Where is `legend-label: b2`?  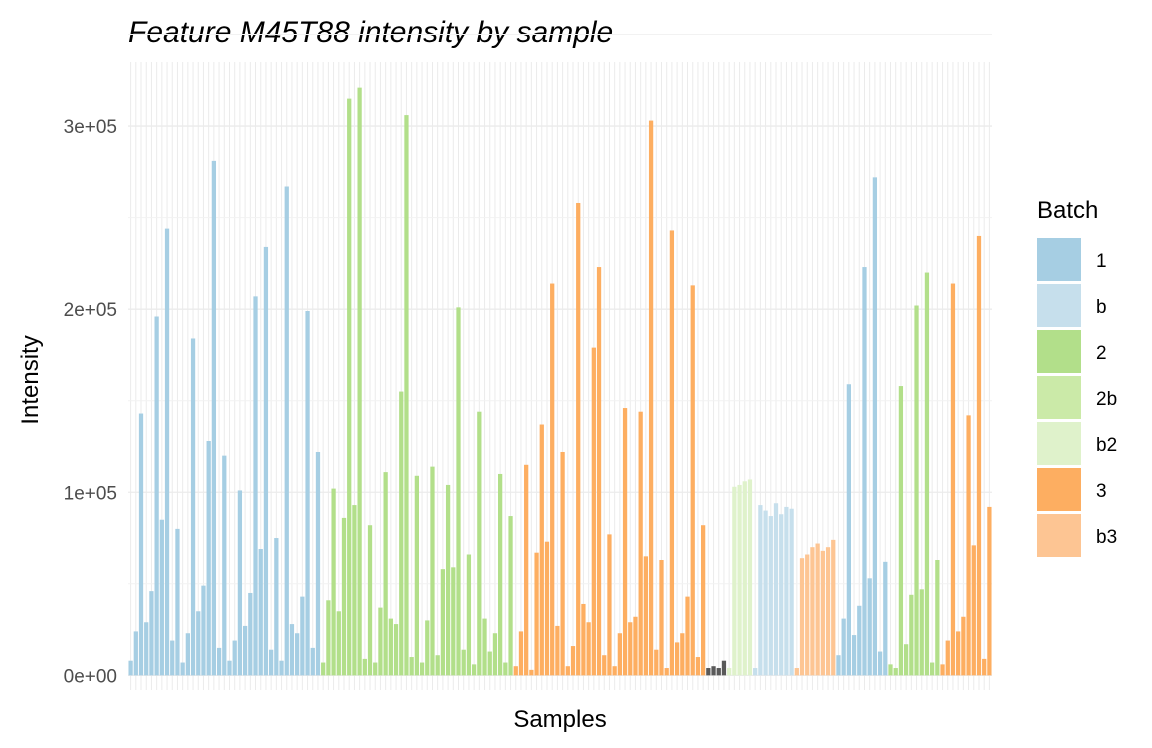 legend-label: b2 is located at coordinates (1106, 445).